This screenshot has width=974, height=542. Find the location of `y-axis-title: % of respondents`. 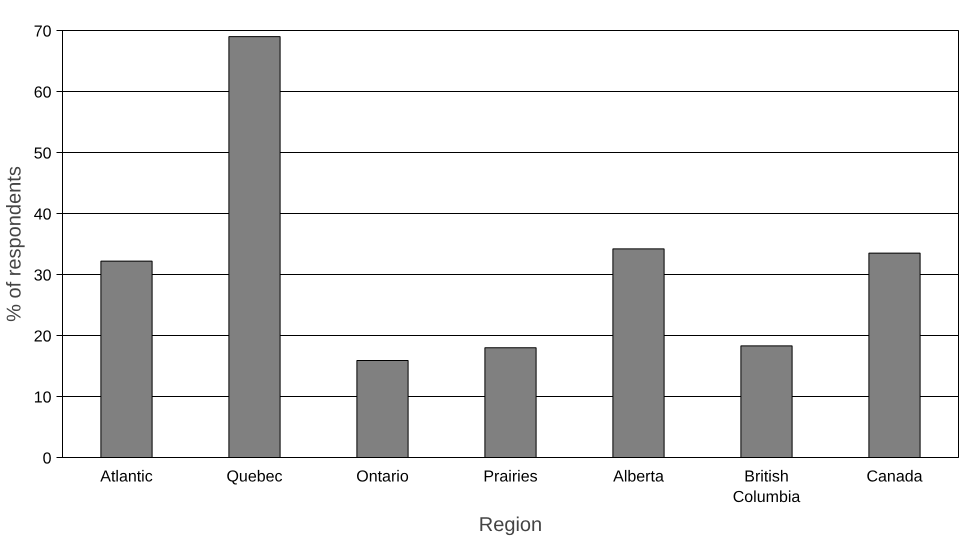

y-axis-title: % of respondents is located at coordinates (15, 244).